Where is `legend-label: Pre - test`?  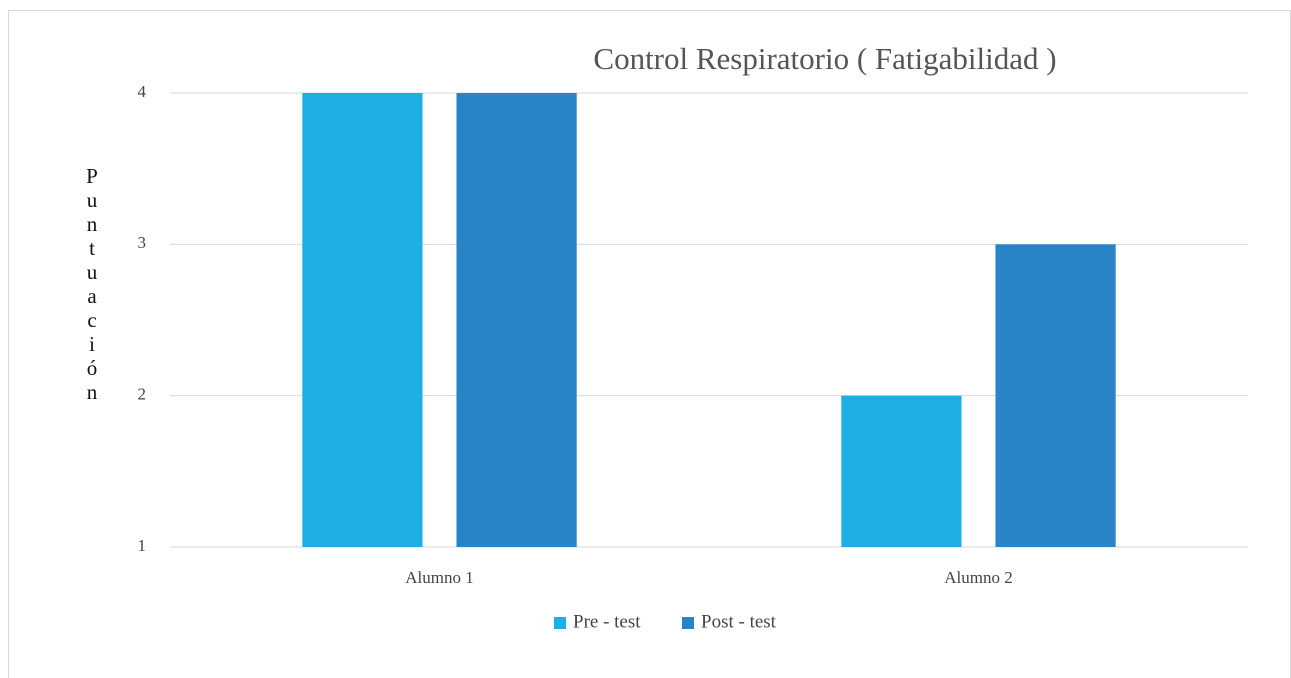 legend-label: Pre - test is located at coordinates (607, 621).